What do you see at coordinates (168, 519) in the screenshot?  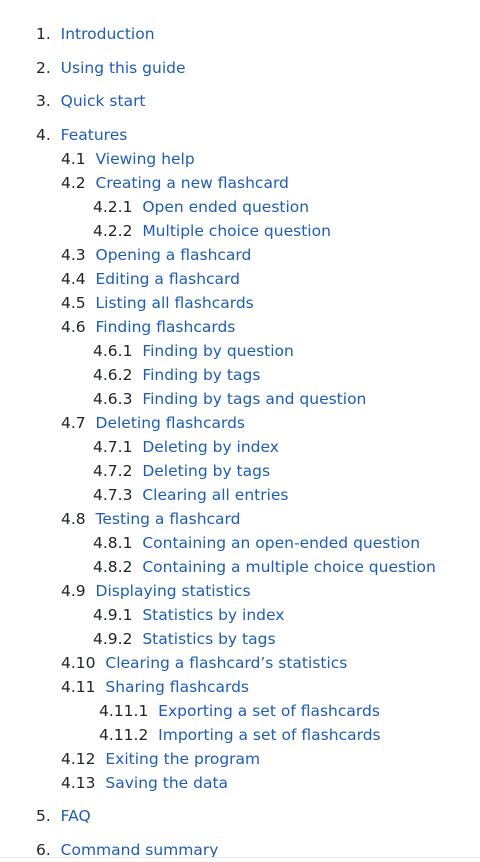 I see `toc-link-testing-a-flashcard: Testing a flashcard` at bounding box center [168, 519].